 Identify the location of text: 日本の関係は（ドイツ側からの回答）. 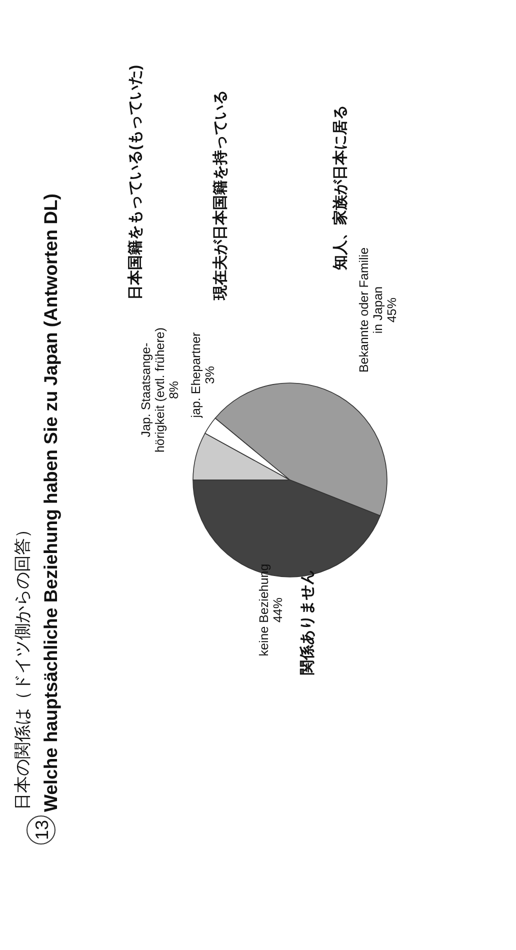
(22, 665).